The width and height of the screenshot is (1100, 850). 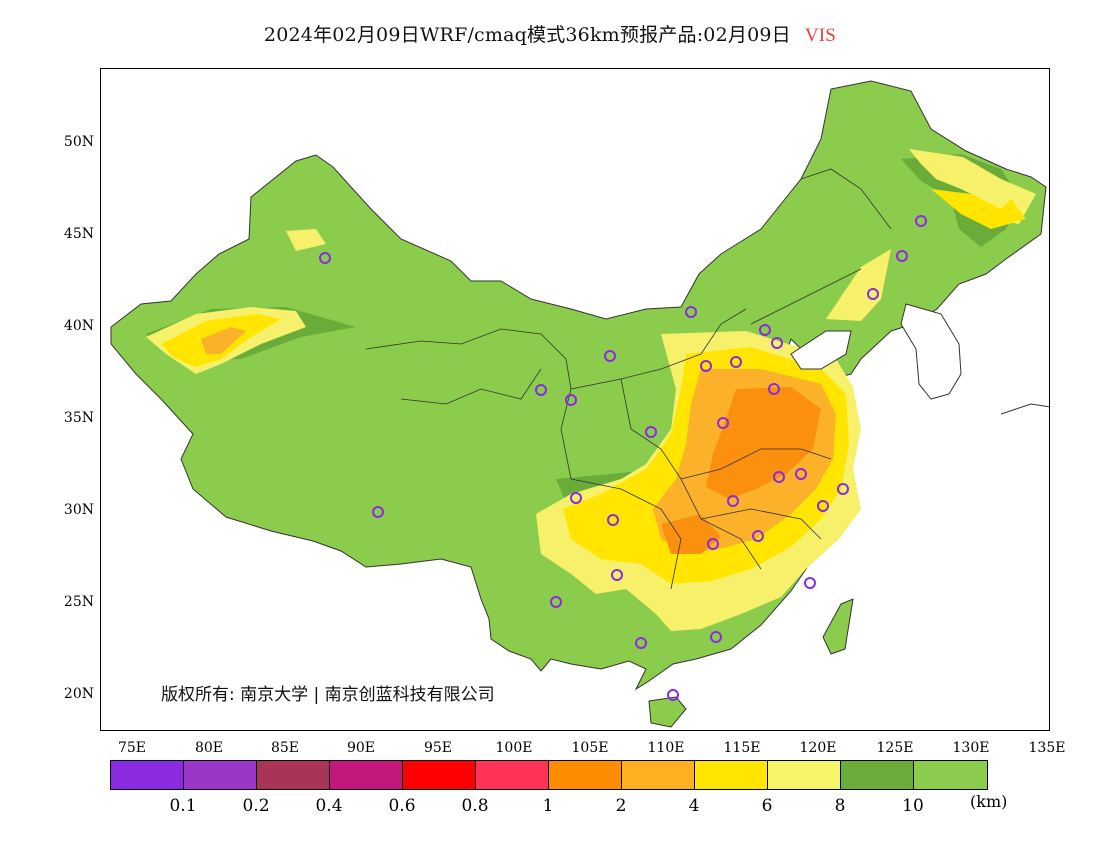 I want to click on legend-label: 0.6, so click(x=402, y=806).